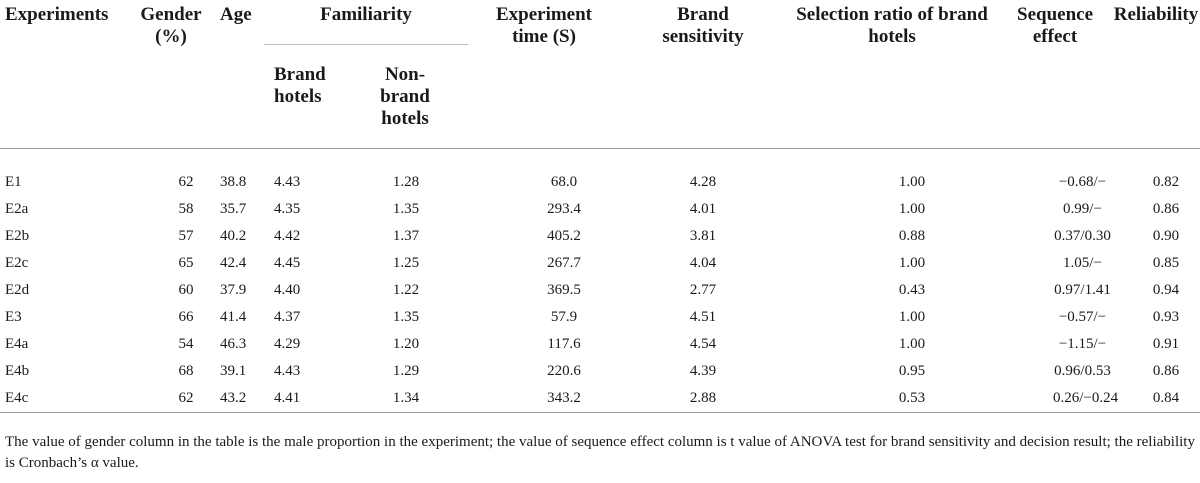 The image size is (1200, 483). Describe the element at coordinates (17, 209) in the screenshot. I see `cell-experiment: E2a` at that location.